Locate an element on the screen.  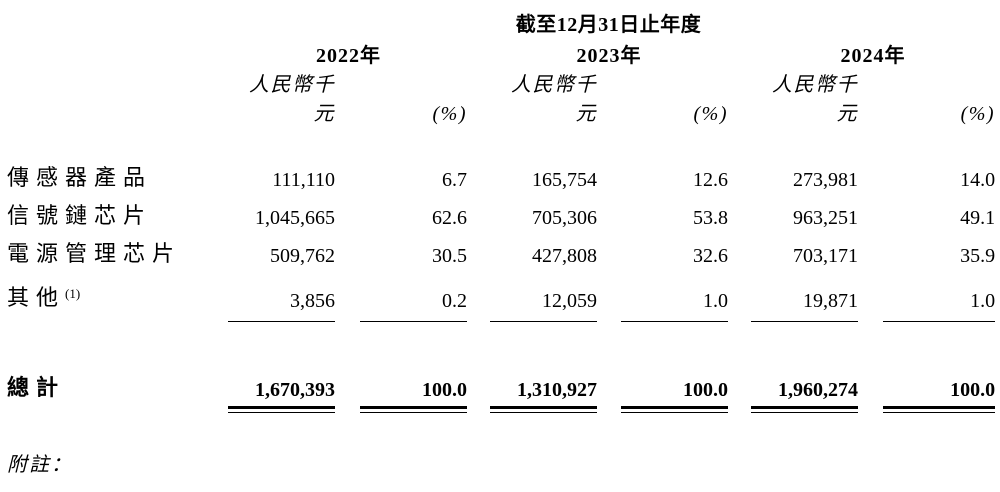
table-row-column-headers: 人民幣千元 (%) 人民幣千元 (%) 人民幣千元 (%) is located at coordinates (501, 97).